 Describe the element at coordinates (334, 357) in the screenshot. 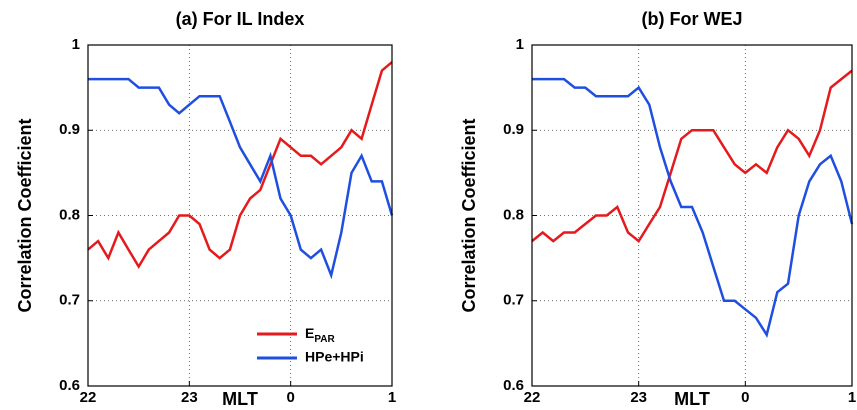

I see `legend-label: HPe+HPi` at that location.